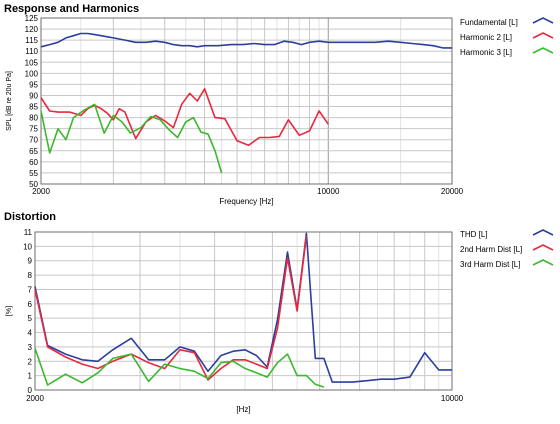  What do you see at coordinates (490, 264) in the screenshot?
I see `legend-entry-3rd-harm-dist-l: 3rd Harm Dist [L]` at bounding box center [490, 264].